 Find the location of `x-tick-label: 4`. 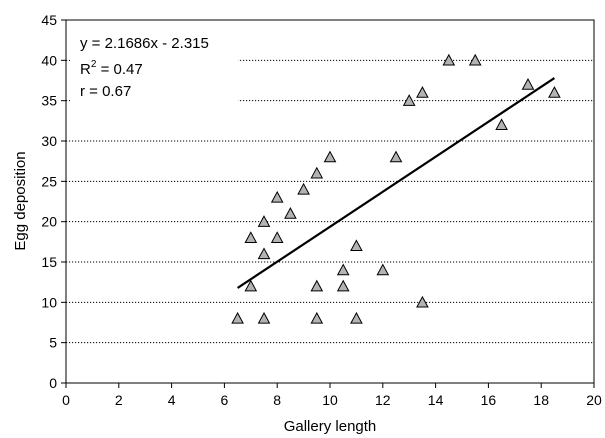

x-tick-label: 4 is located at coordinates (172, 400).